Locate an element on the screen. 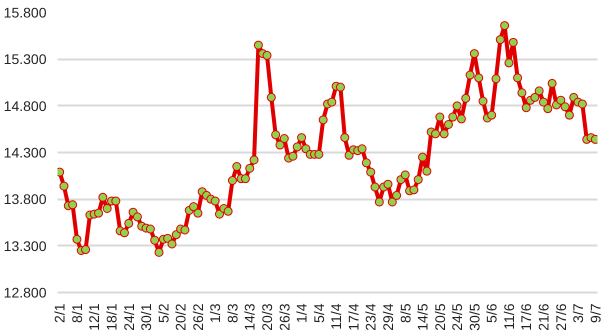 The image size is (613, 335). x-tick-label: 5/6 is located at coordinates (492, 313).